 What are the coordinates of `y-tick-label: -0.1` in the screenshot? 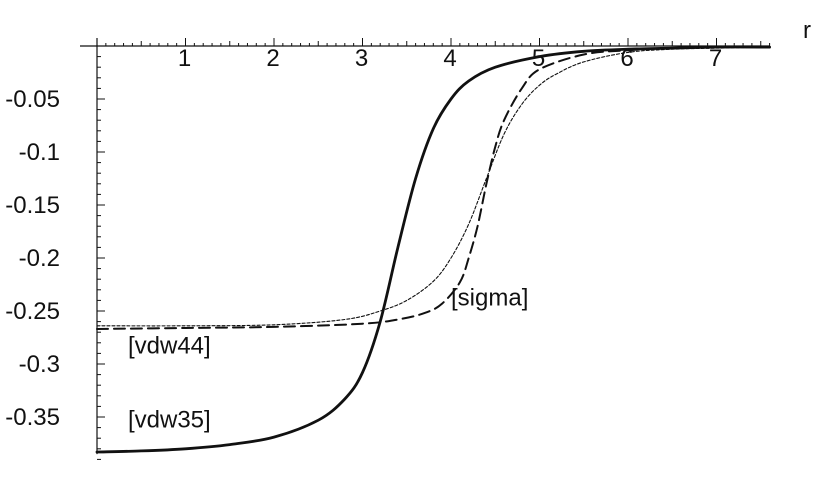 It's located at (39, 152).